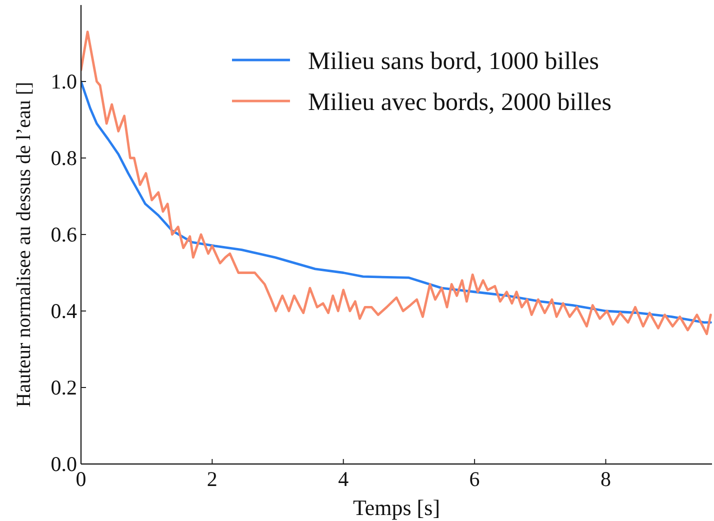  I want to click on x-tick-label: 2, so click(212, 479).